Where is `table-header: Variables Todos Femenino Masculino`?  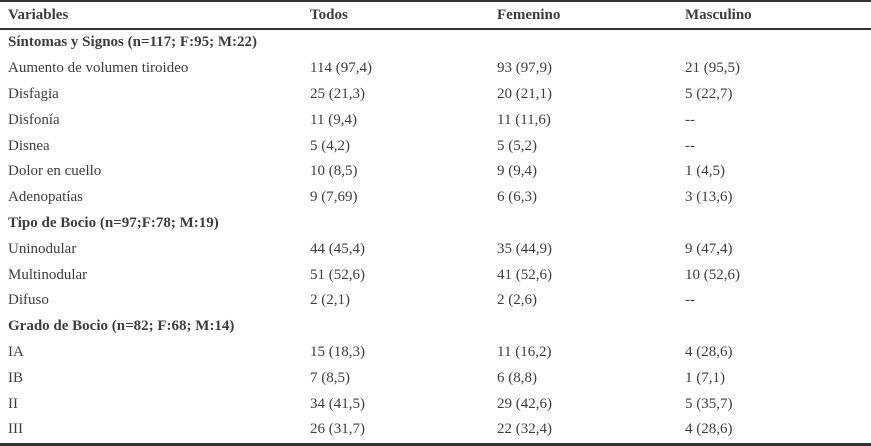 table-header: Variables Todos Femenino Masculino is located at coordinates (435, 15).